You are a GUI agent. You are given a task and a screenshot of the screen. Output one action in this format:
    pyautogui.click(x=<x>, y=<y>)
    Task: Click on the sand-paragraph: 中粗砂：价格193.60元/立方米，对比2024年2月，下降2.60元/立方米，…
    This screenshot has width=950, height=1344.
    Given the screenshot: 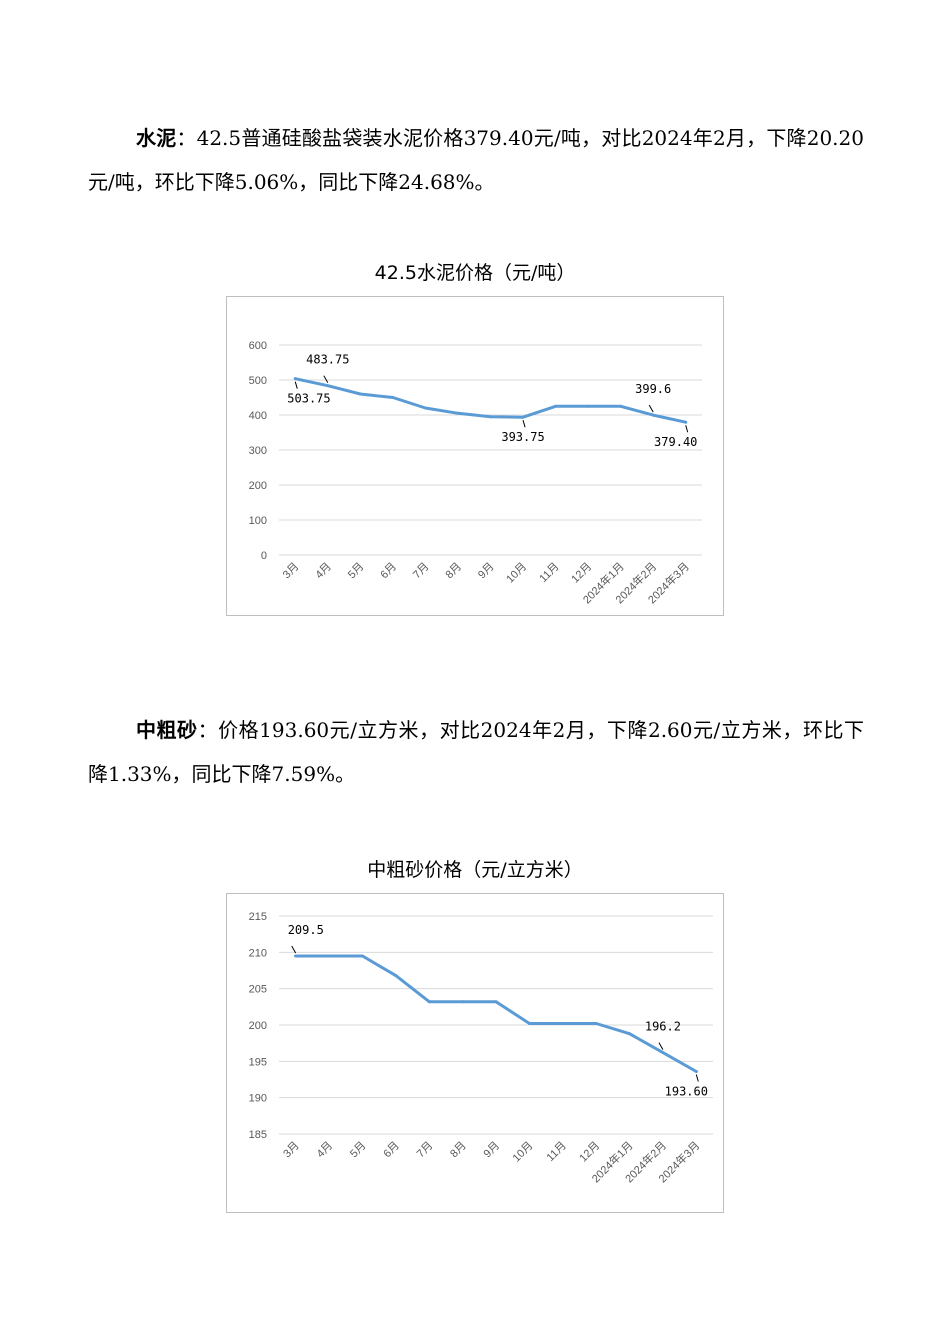 What is the action you would take?
    pyautogui.click(x=476, y=752)
    